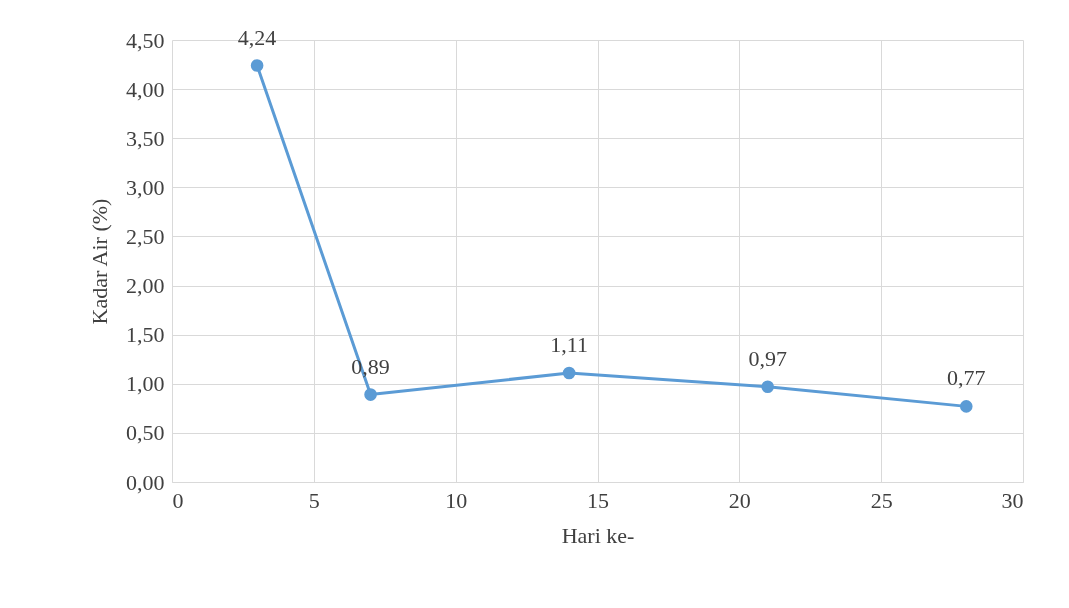  Describe the element at coordinates (145, 286) in the screenshot. I see `y-tick-label: 2,00` at that location.